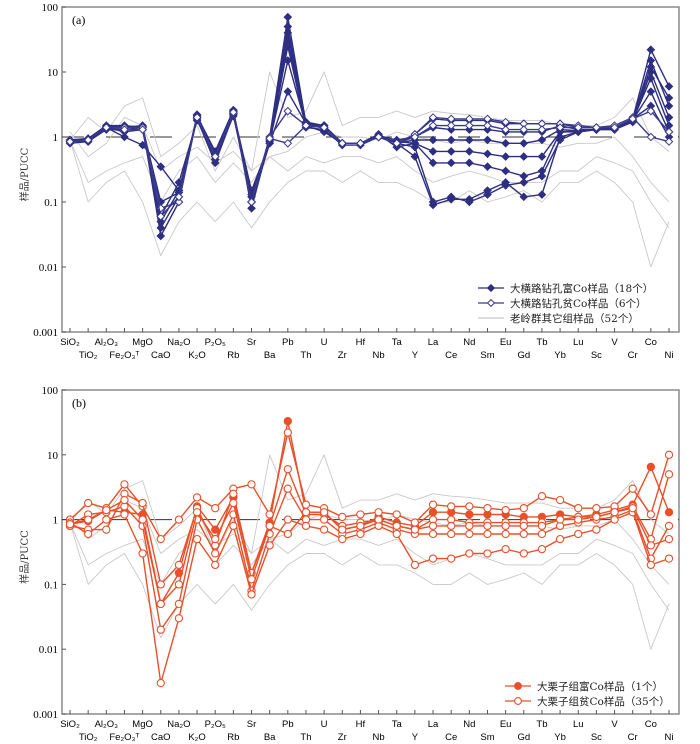 The height and width of the screenshot is (744, 700). What do you see at coordinates (433, 342) in the screenshot?
I see `x-tick-label: La` at bounding box center [433, 342].